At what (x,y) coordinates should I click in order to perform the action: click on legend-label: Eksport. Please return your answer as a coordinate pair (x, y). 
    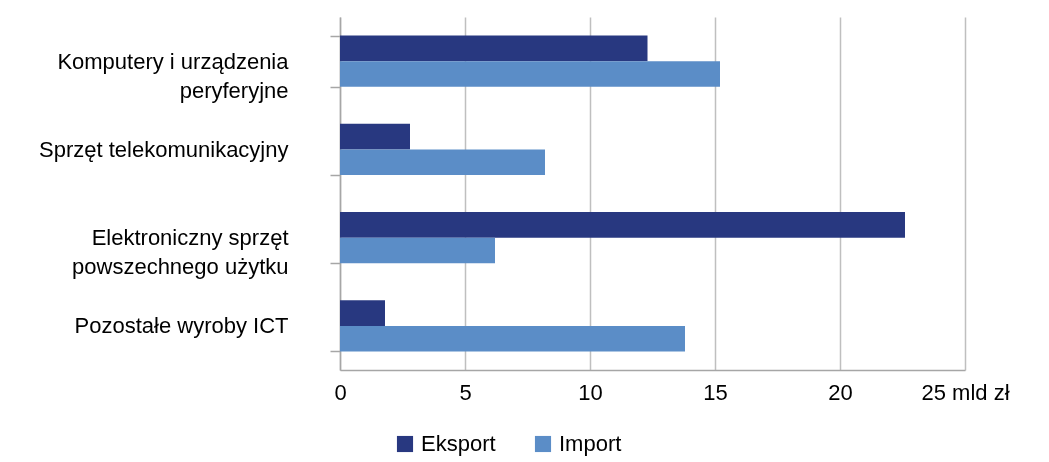
    Looking at the image, I should click on (458, 443).